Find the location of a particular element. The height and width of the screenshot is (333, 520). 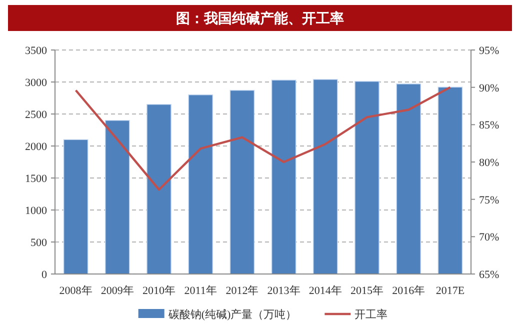

y-tick-label: 3000 is located at coordinates (36, 83).